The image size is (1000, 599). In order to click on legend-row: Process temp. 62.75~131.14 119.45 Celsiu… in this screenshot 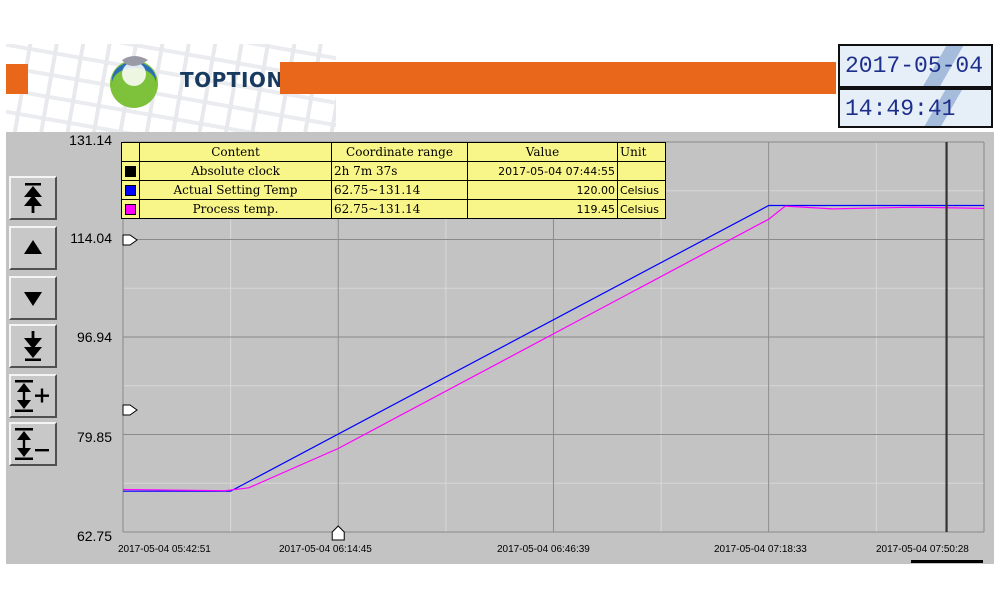, I will do `click(393, 209)`.